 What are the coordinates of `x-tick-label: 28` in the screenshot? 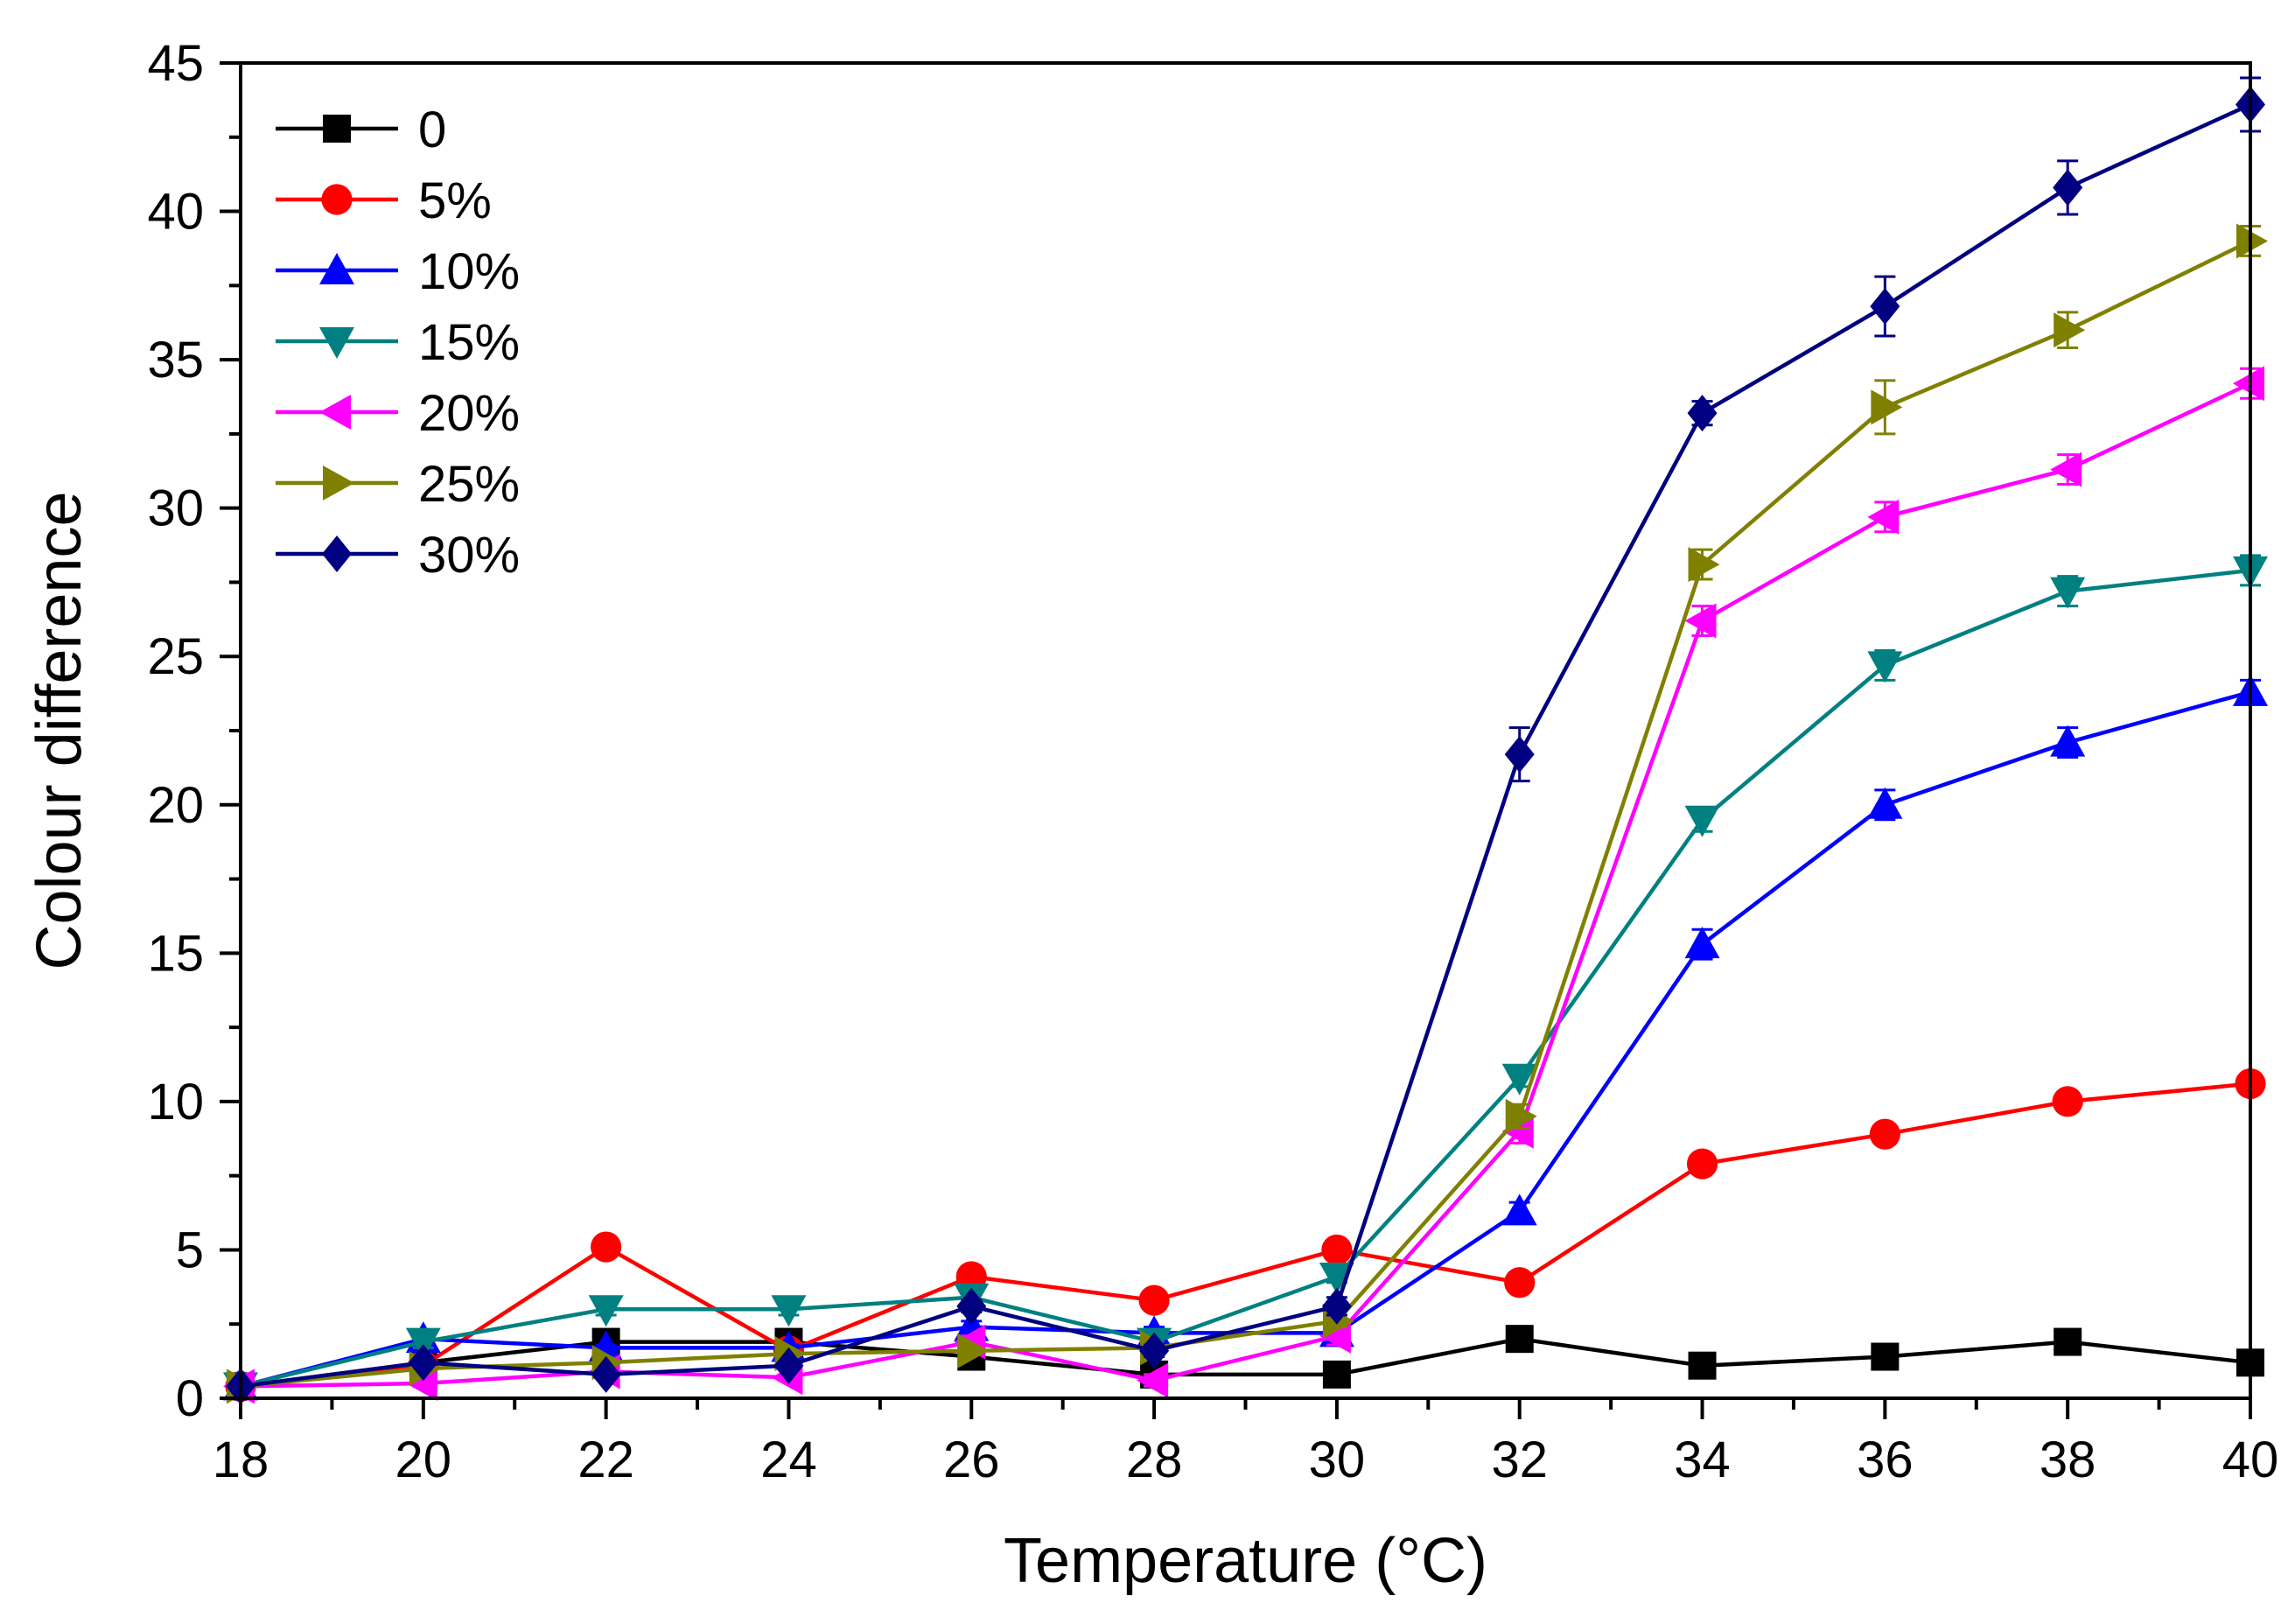 It's located at (1154, 1460).